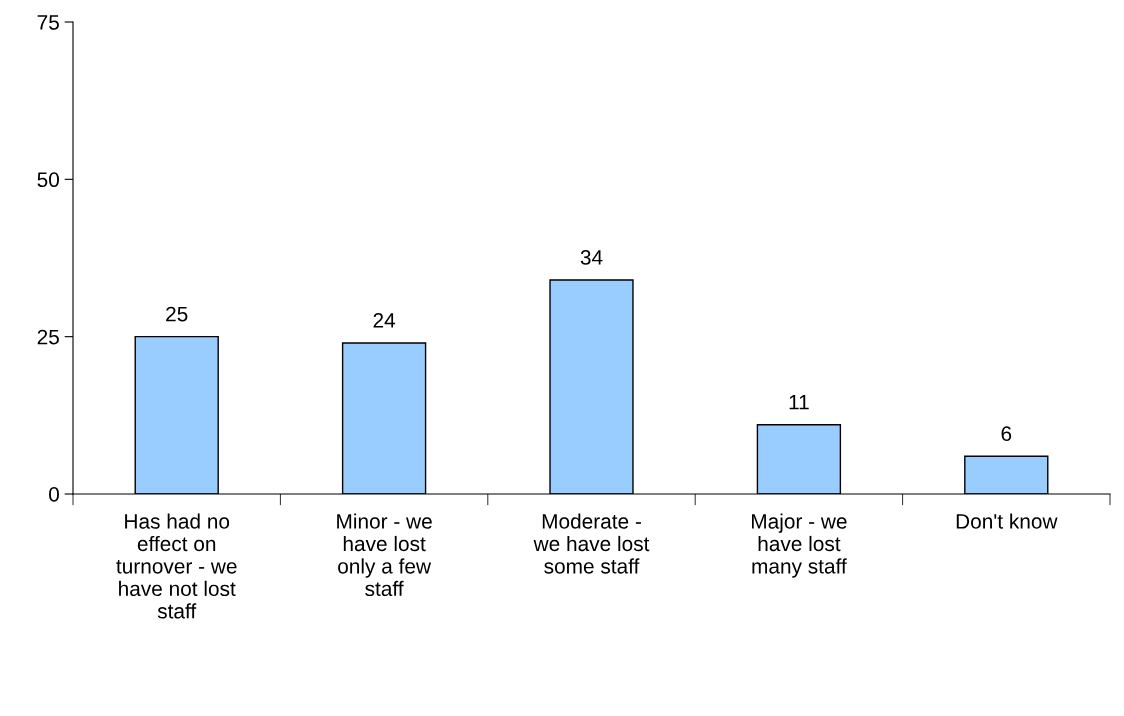 Image resolution: width=1124 pixels, height=716 pixels. What do you see at coordinates (799, 545) in the screenshot?
I see `x-tick-label: Major - we have lost many staff` at bounding box center [799, 545].